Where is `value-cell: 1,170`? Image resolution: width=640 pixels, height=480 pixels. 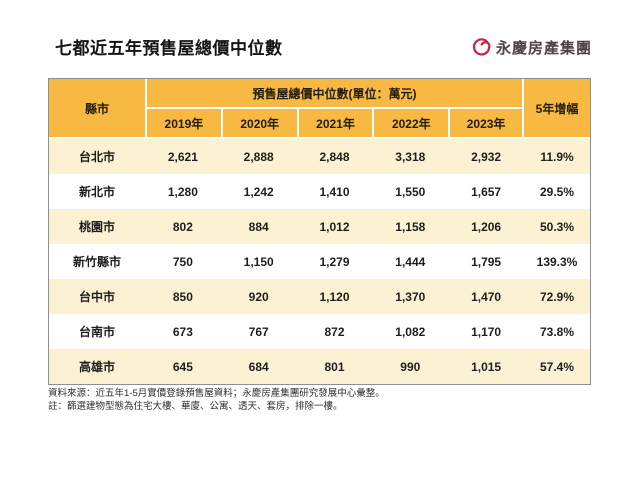 value-cell: 1,170 is located at coordinates (486, 331).